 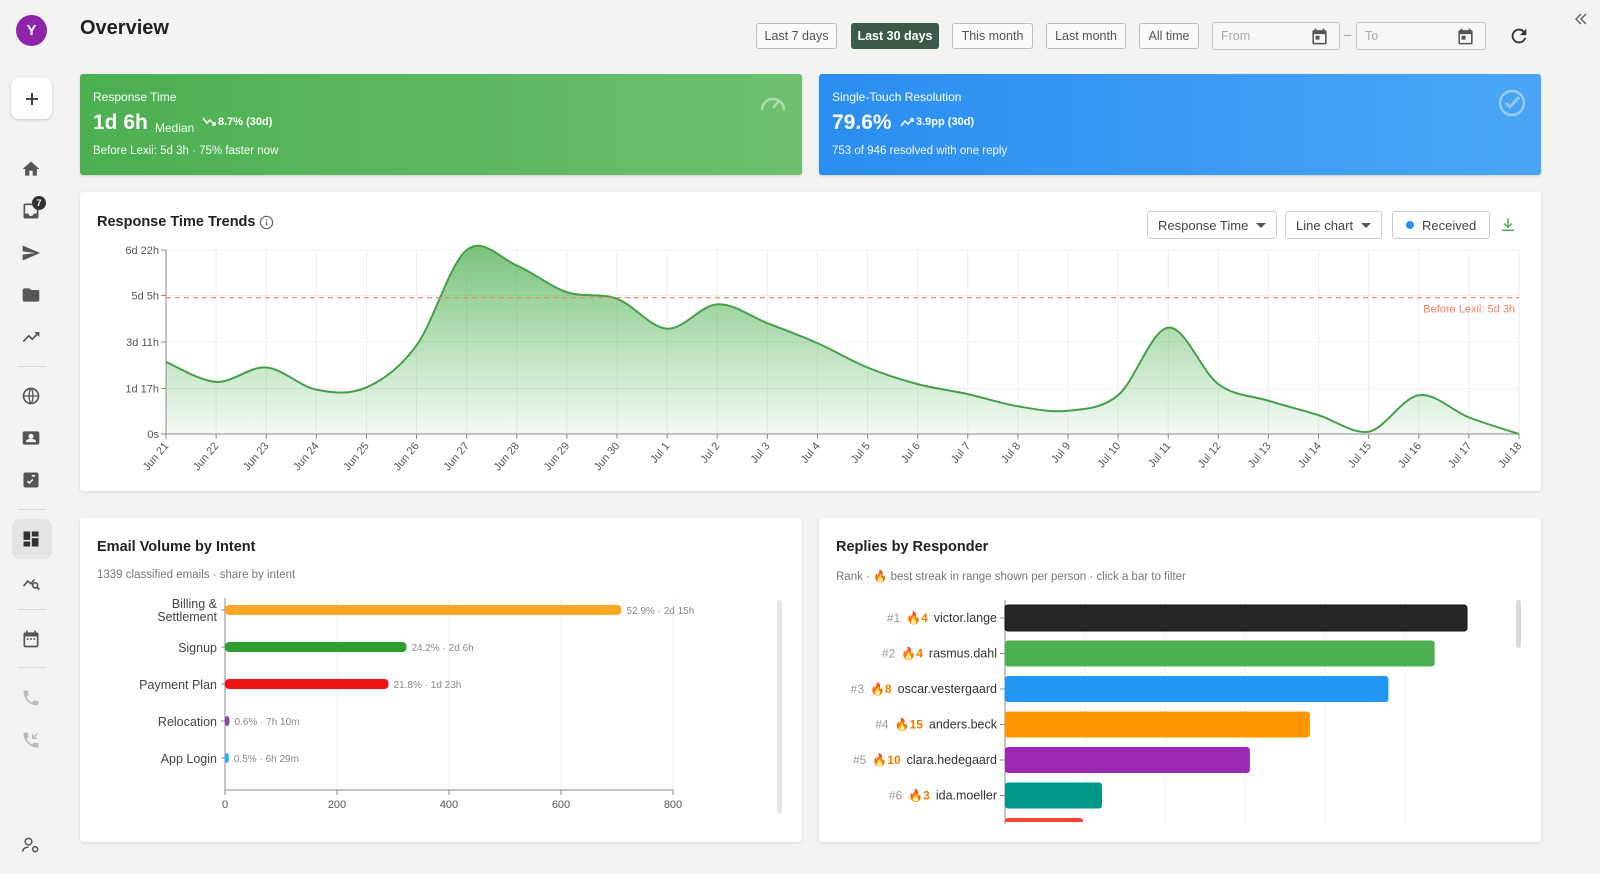 I want to click on add-button, so click(x=31, y=98).